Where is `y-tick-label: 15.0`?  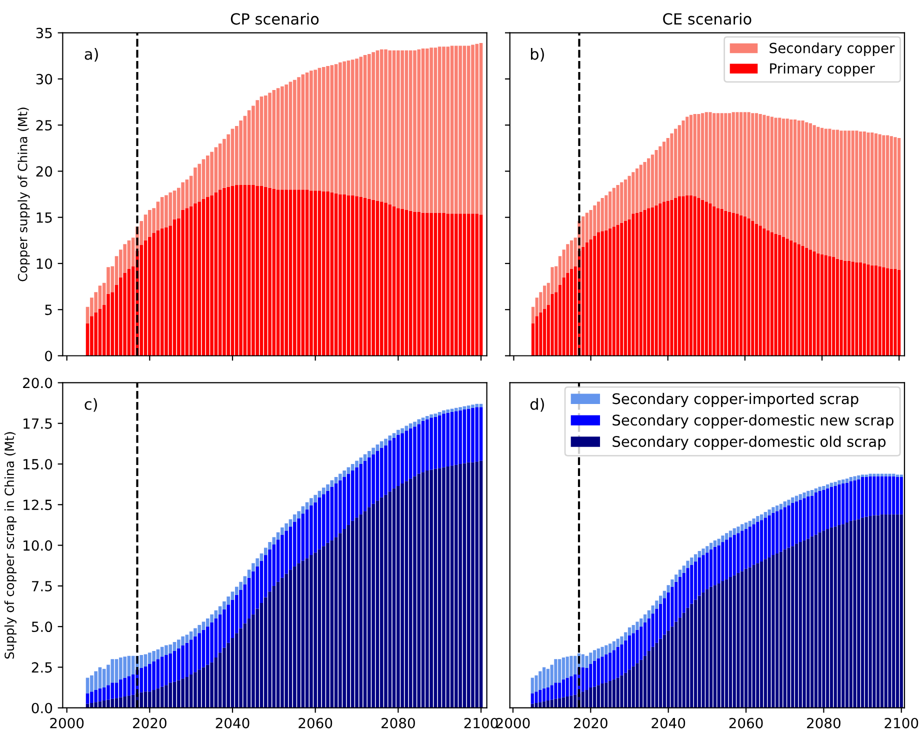
y-tick-label: 15.0 is located at coordinates (38, 464).